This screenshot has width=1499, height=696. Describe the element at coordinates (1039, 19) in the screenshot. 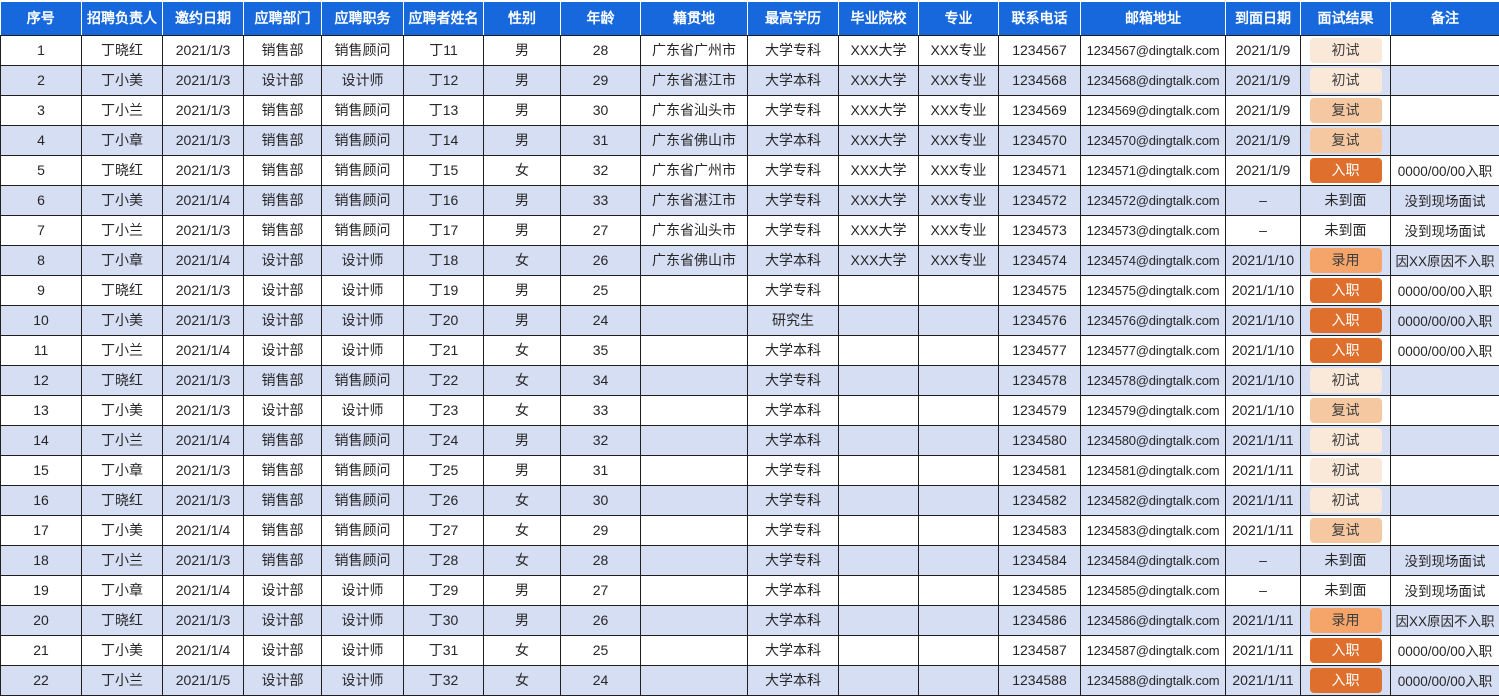

I see `column-header-phone: 联系电话` at that location.